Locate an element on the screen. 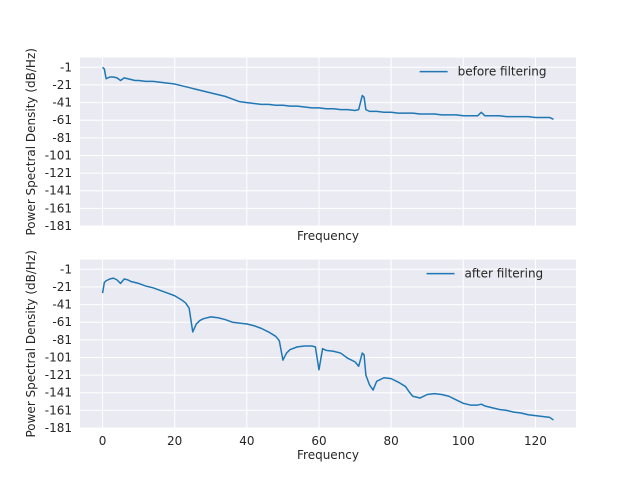 The image size is (640, 480). legend: after filtering is located at coordinates (485, 274).